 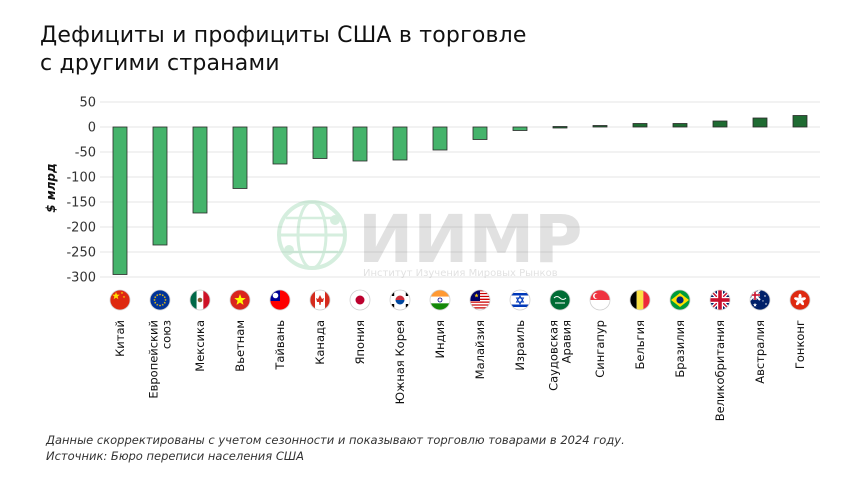 I want to click on chart-title-line2: с другими странами, so click(x=160, y=63).